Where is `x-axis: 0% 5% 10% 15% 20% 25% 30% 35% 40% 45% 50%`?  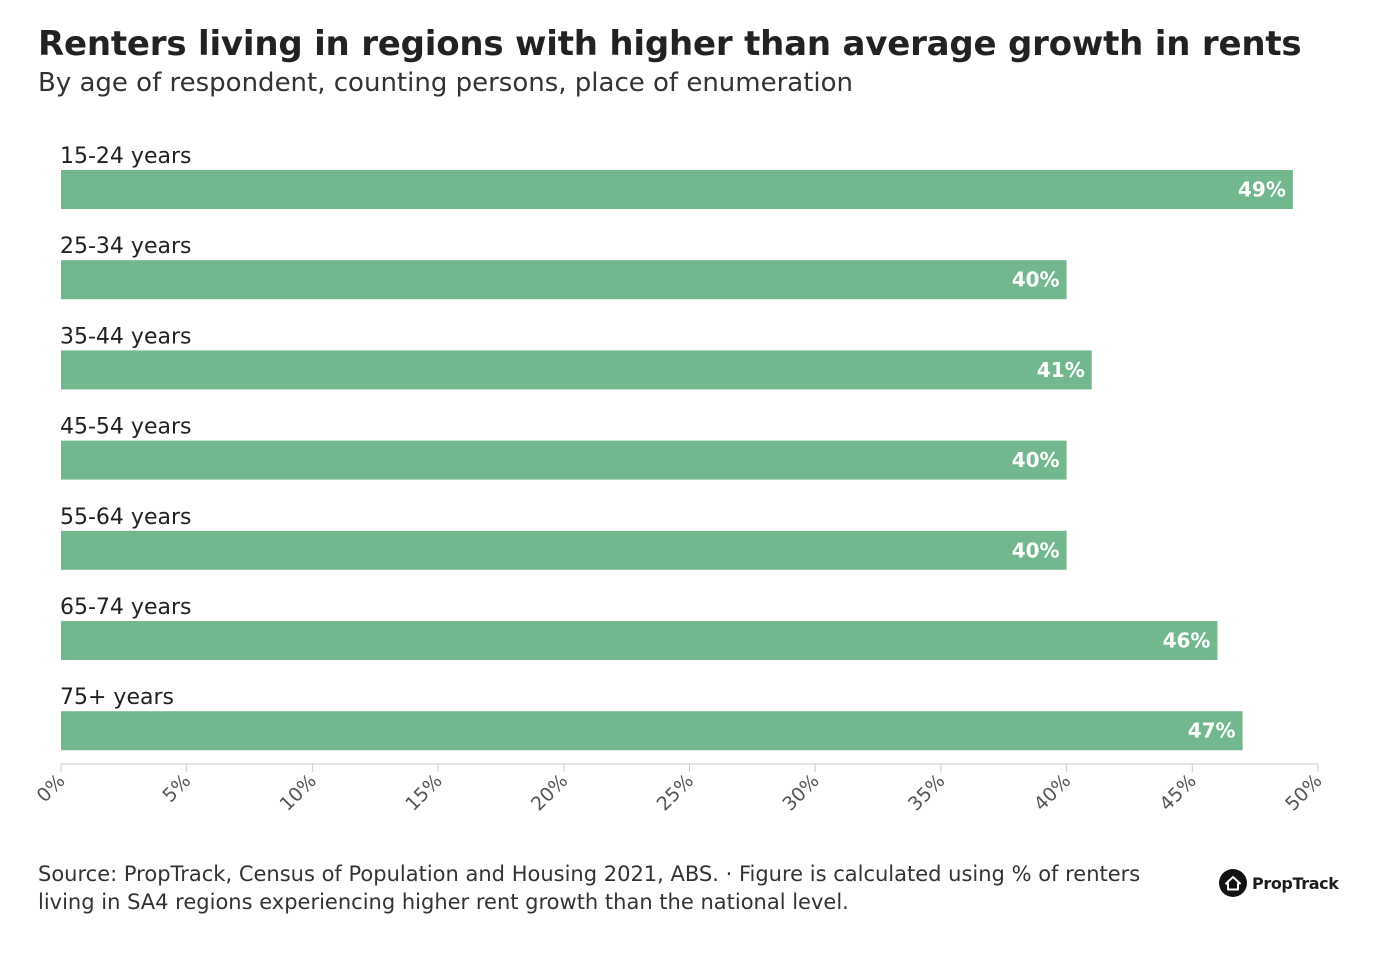
x-axis: 0% 5% 10% 15% 20% 25% 30% 35% 40% 45% 50% is located at coordinates (680, 789).